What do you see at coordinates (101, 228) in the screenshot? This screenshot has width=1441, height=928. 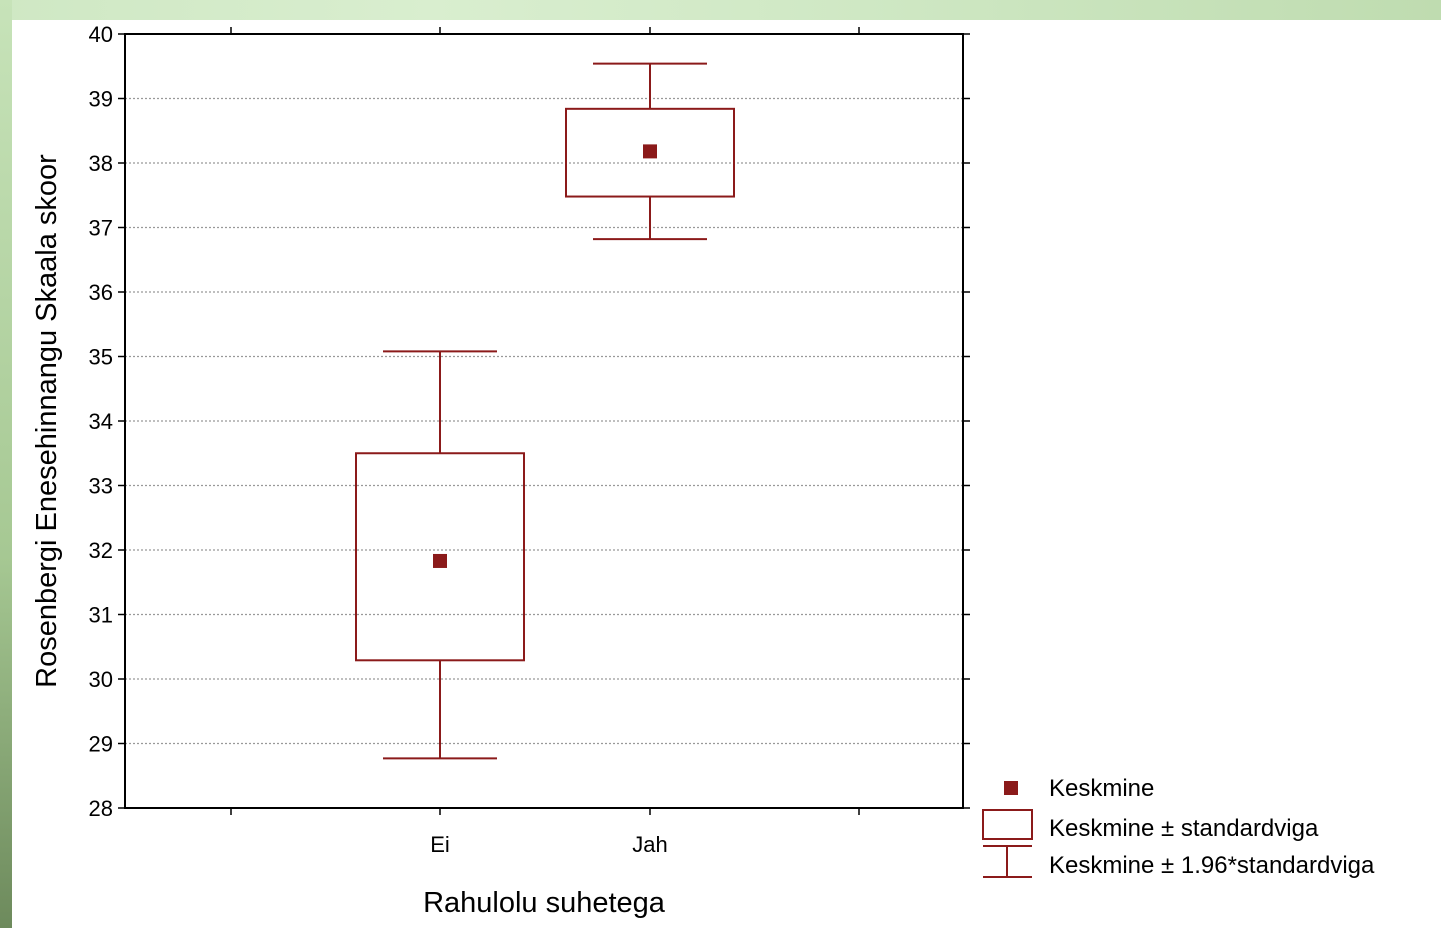 I see `y-tick-label: 37` at bounding box center [101, 228].